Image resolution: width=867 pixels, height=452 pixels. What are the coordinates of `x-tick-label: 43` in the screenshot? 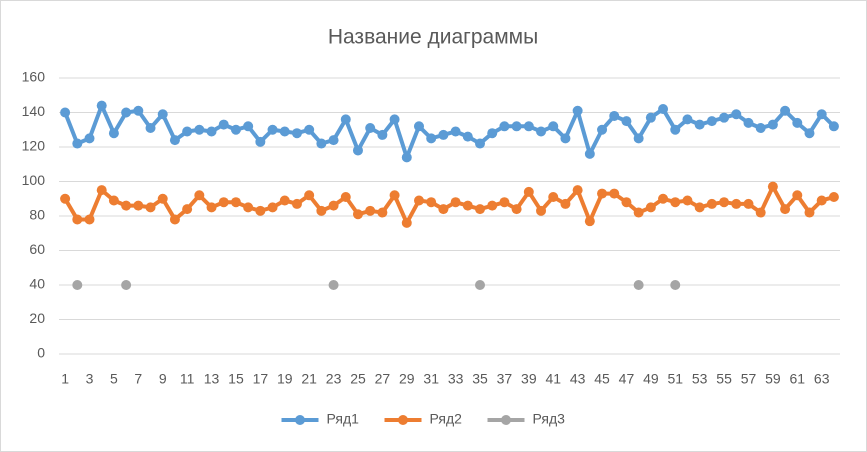 It's located at (578, 379).